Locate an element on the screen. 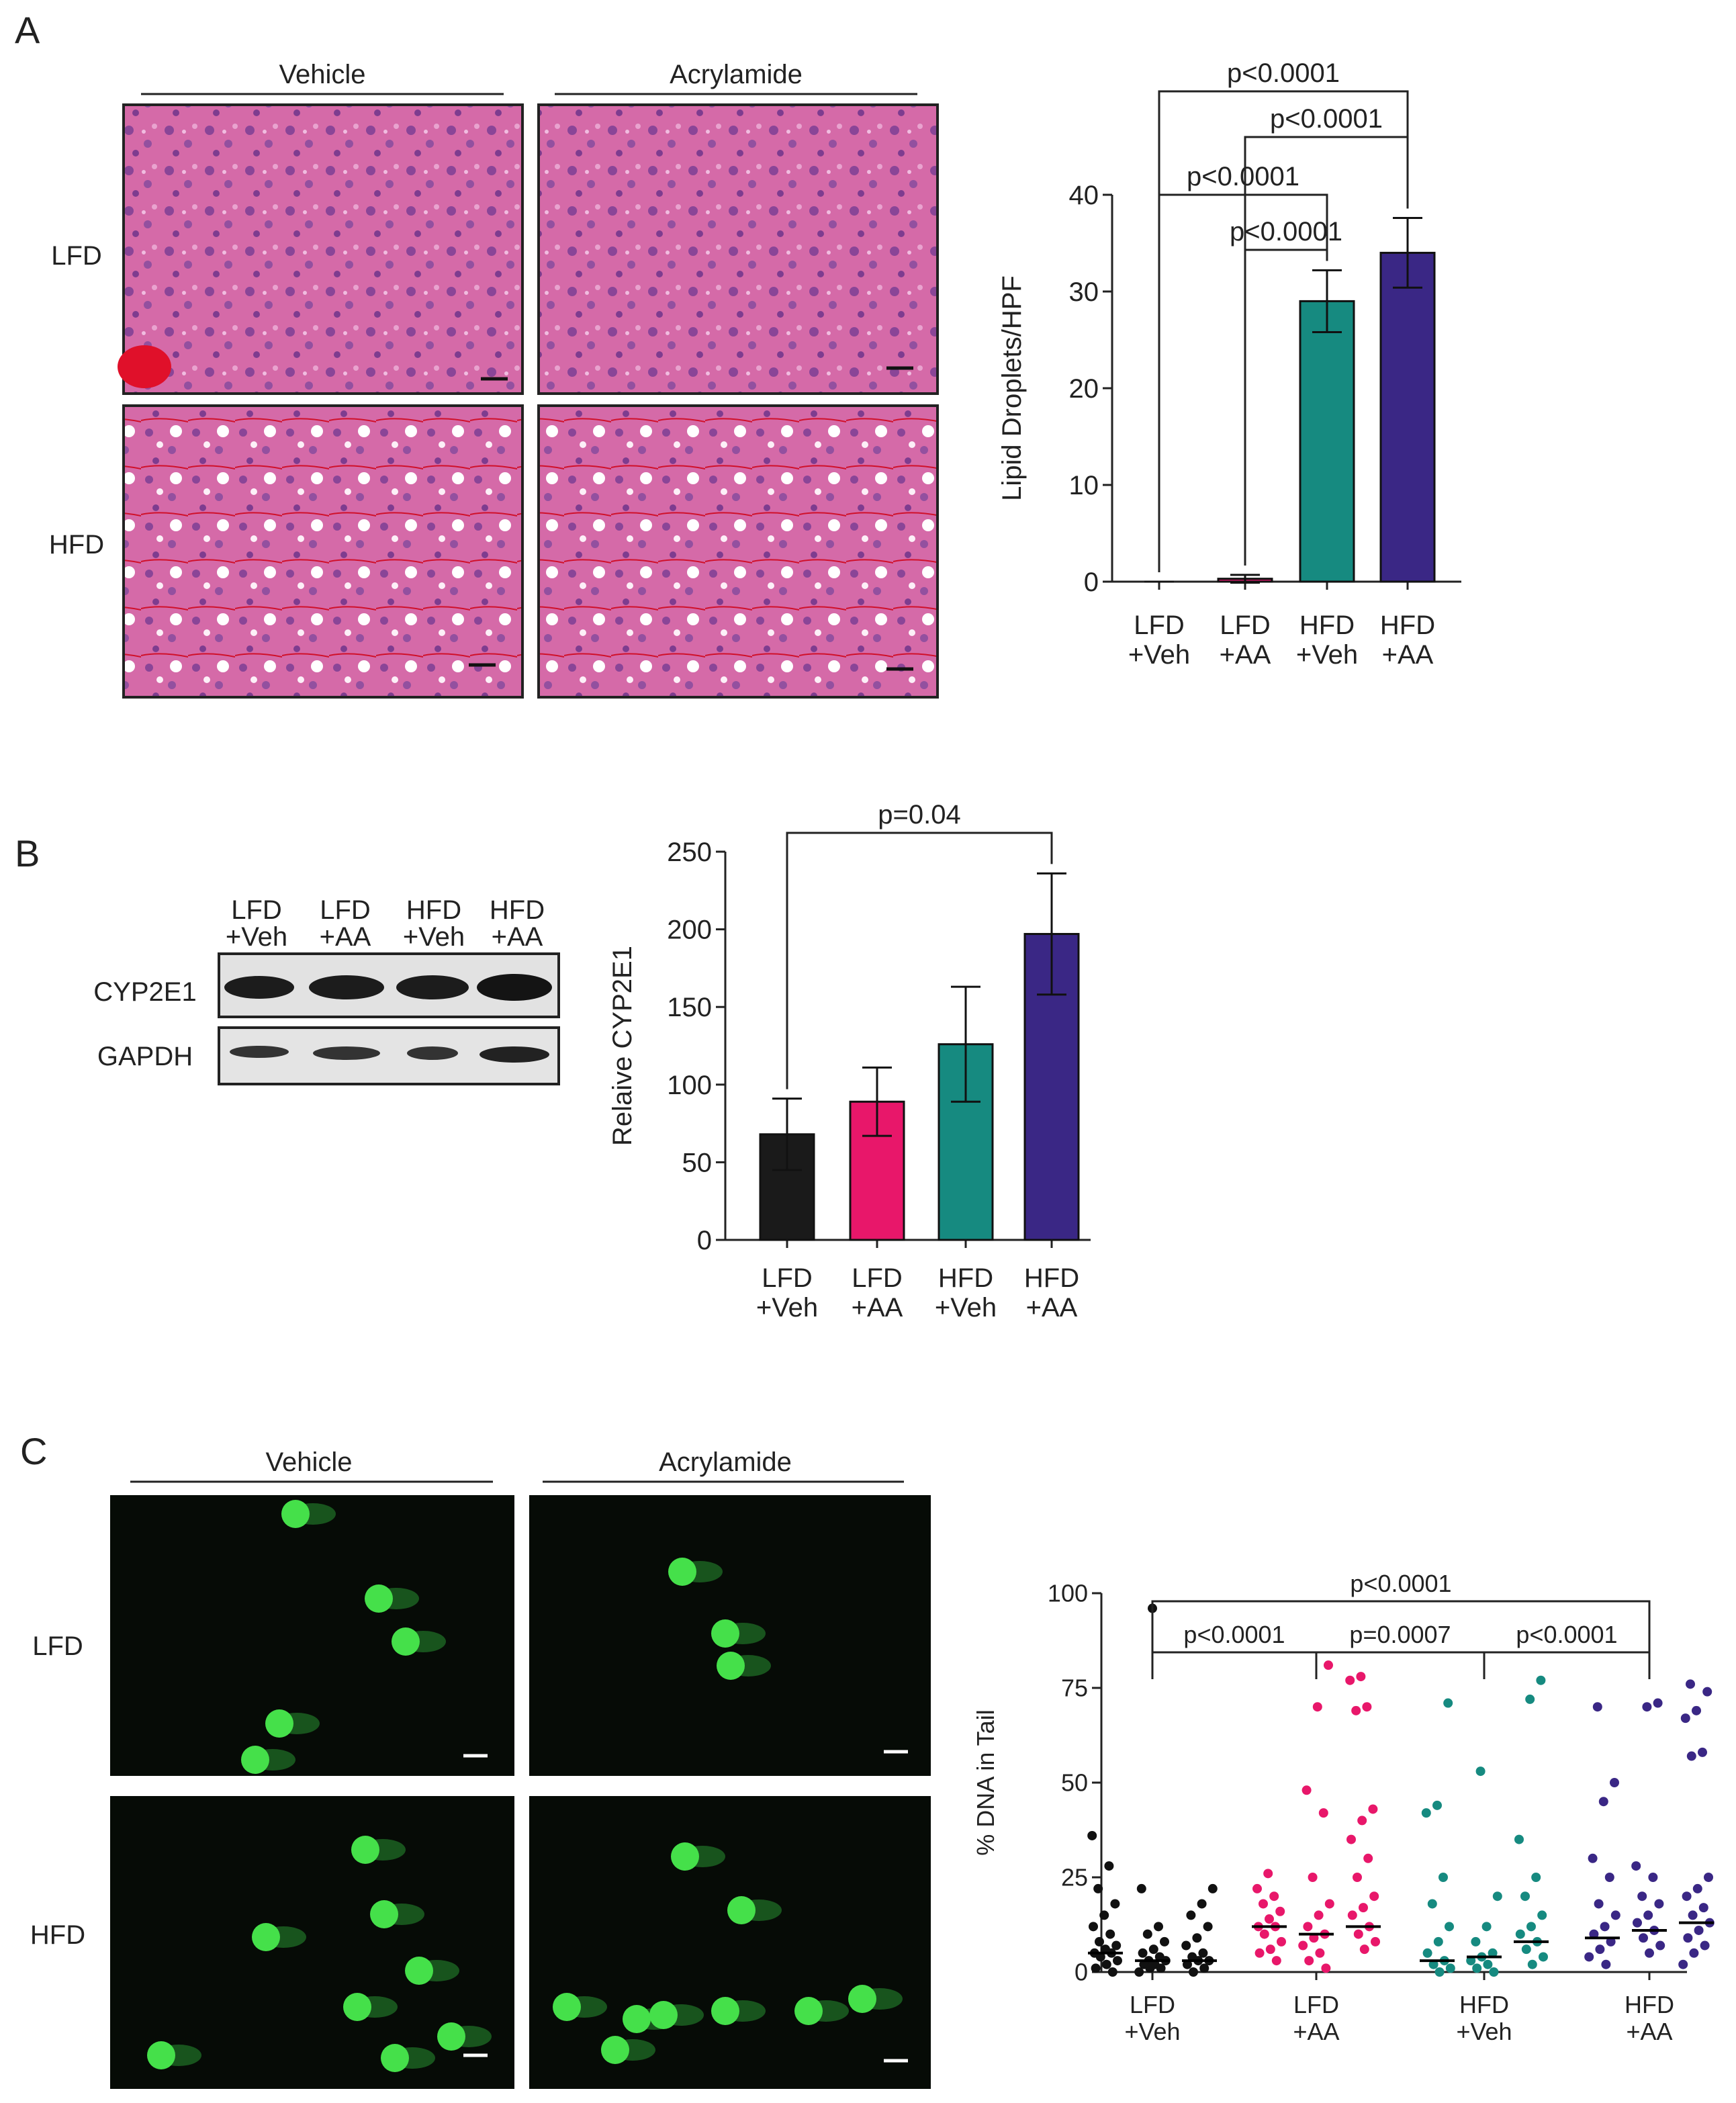  y-axis-label: Relaive CYP2E1 is located at coordinates (623, 1046).